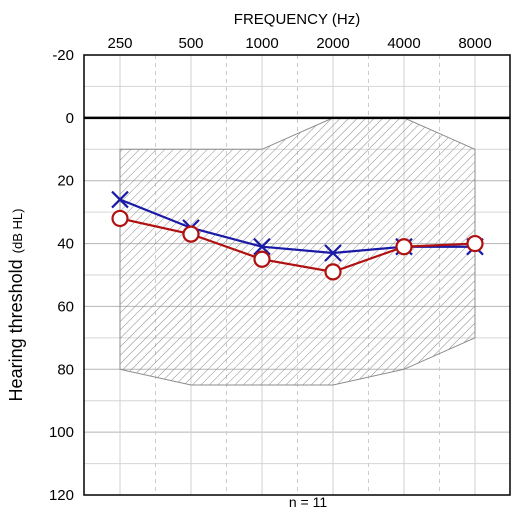 The height and width of the screenshot is (512, 517). Describe the element at coordinates (190, 43) in the screenshot. I see `x-tick-label: 500` at that location.